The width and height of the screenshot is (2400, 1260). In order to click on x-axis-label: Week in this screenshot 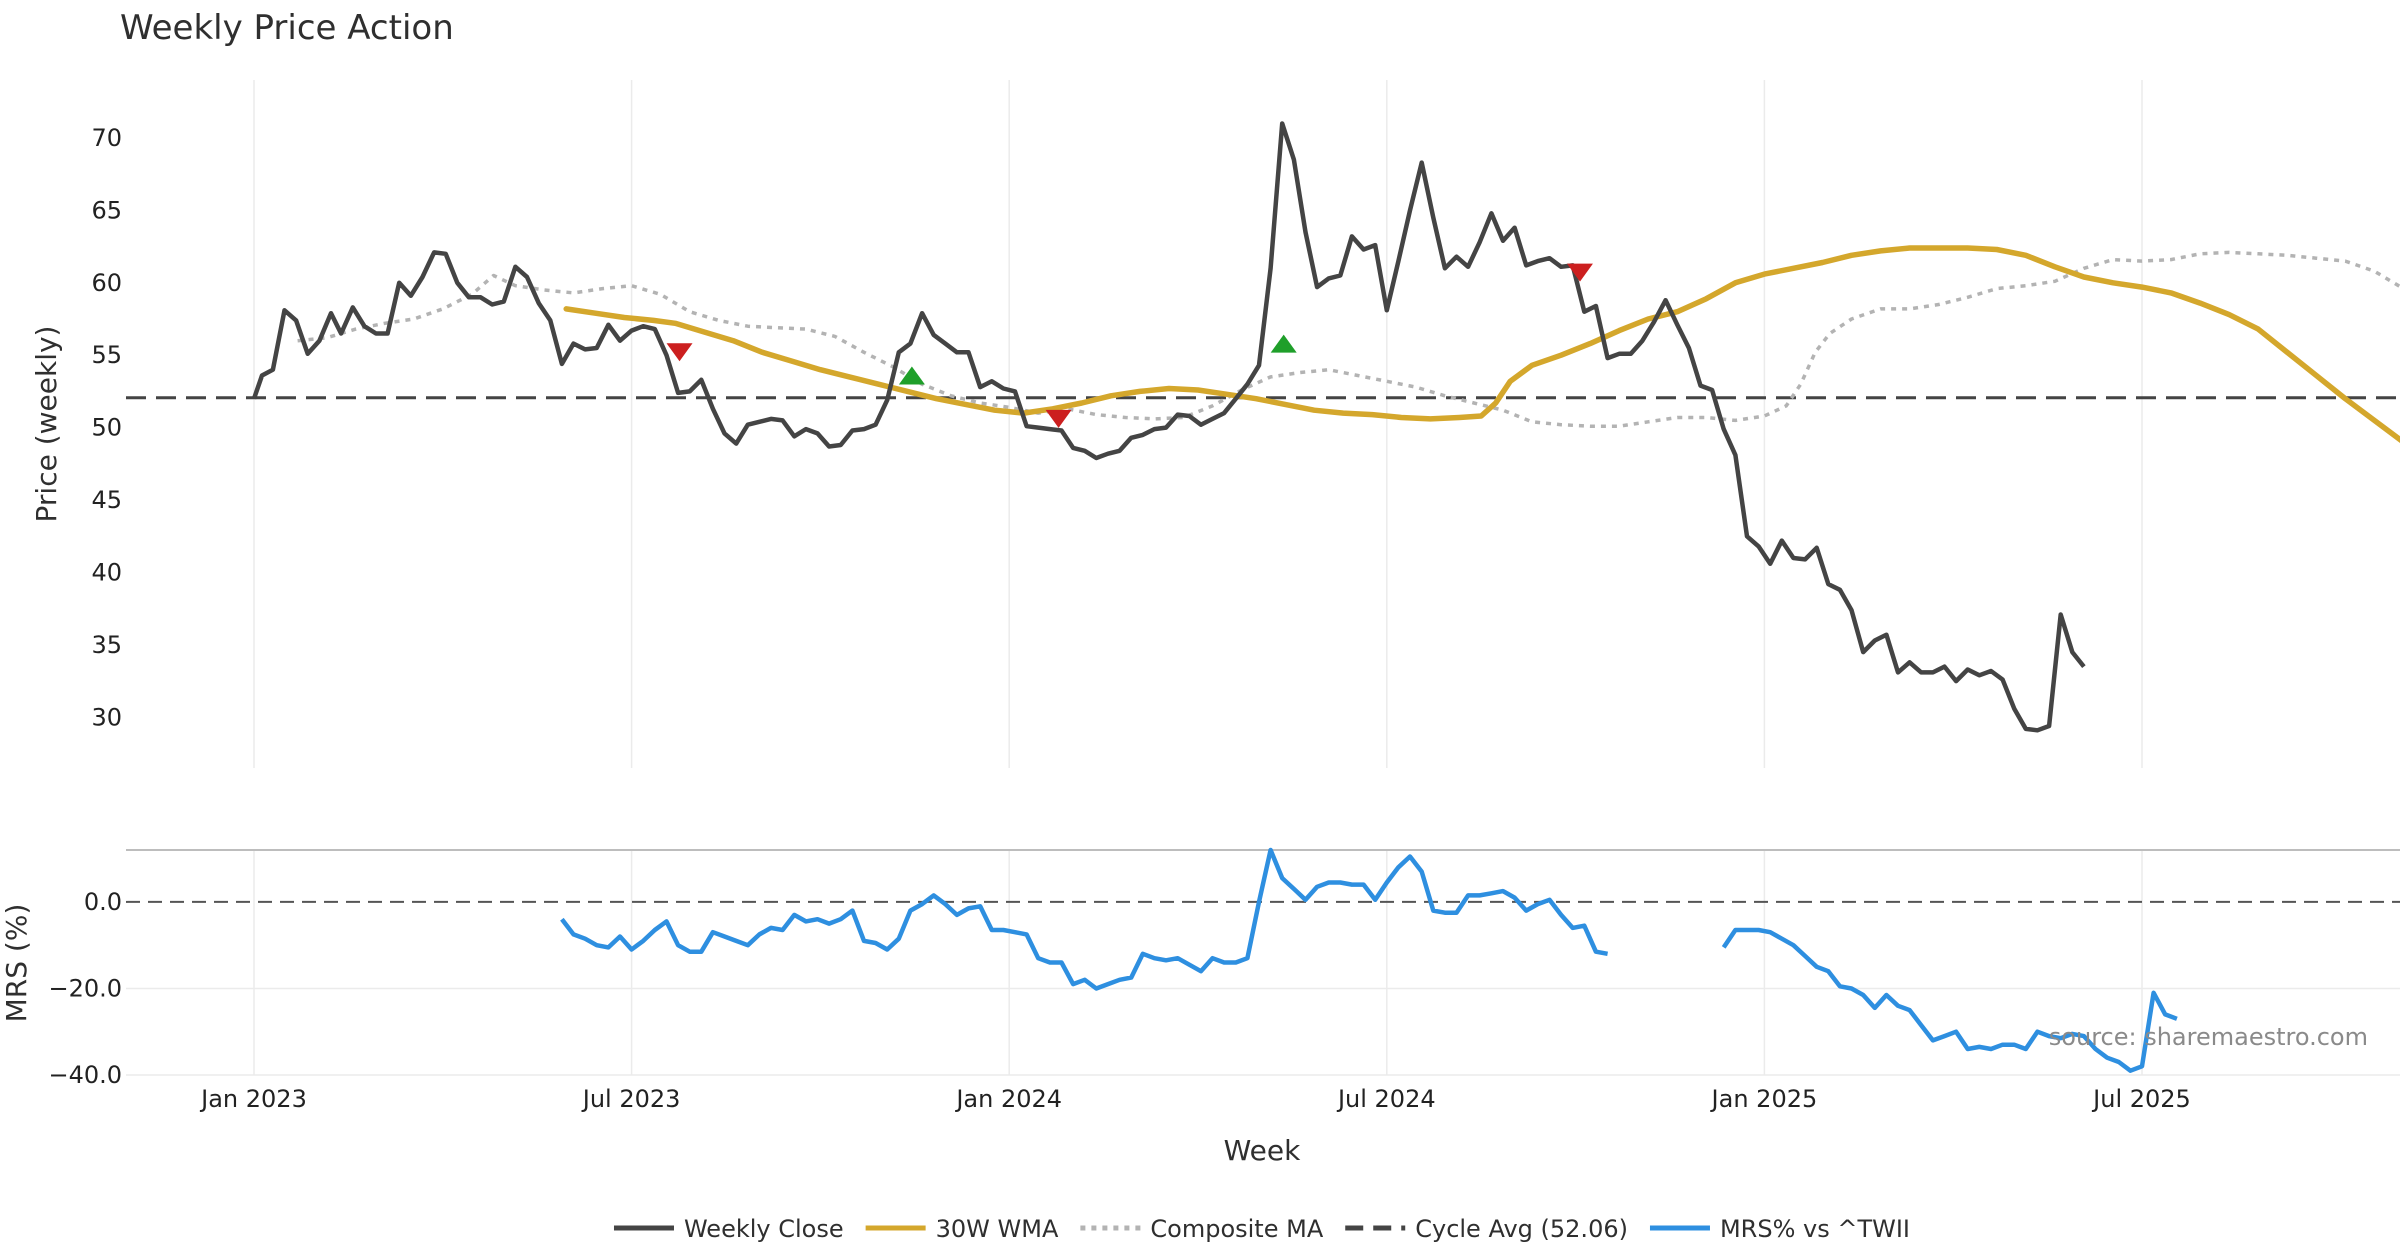, I will do `click(1262, 1150)`.